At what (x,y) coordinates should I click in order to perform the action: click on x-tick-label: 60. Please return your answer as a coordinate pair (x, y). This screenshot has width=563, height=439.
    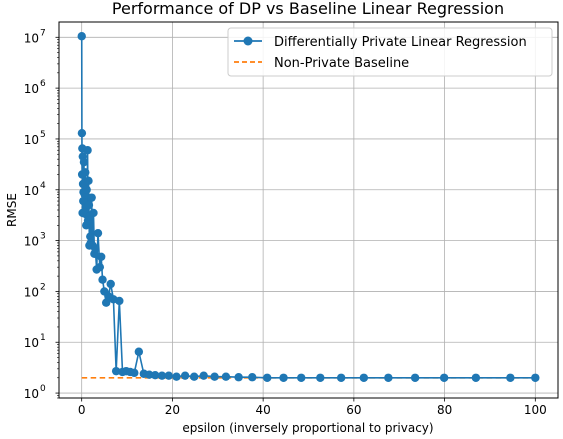
    Looking at the image, I should click on (353, 410).